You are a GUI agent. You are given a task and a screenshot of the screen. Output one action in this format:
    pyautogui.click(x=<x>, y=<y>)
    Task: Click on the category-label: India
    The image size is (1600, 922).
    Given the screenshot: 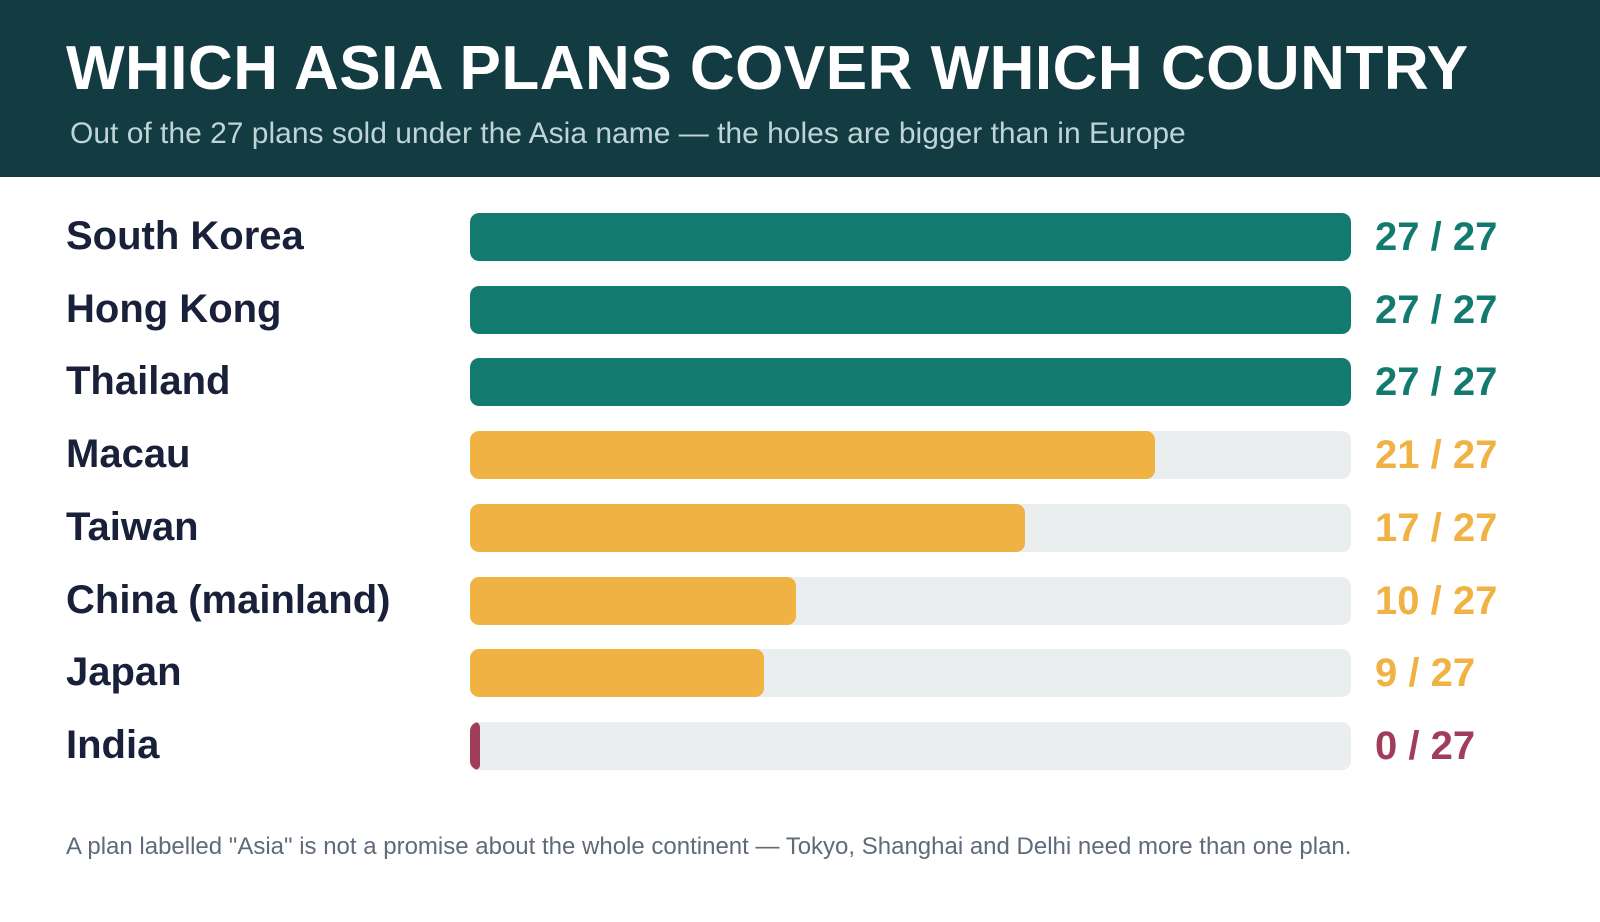 What is the action you would take?
    pyautogui.click(x=113, y=744)
    